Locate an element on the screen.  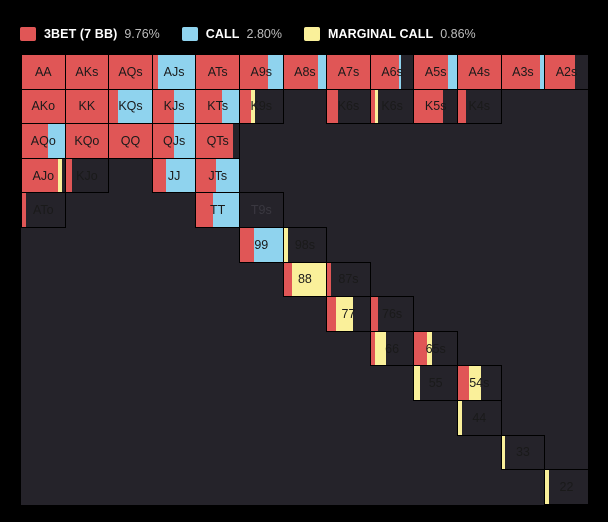
hand-cell-65s: 65s is located at coordinates (435, 348).